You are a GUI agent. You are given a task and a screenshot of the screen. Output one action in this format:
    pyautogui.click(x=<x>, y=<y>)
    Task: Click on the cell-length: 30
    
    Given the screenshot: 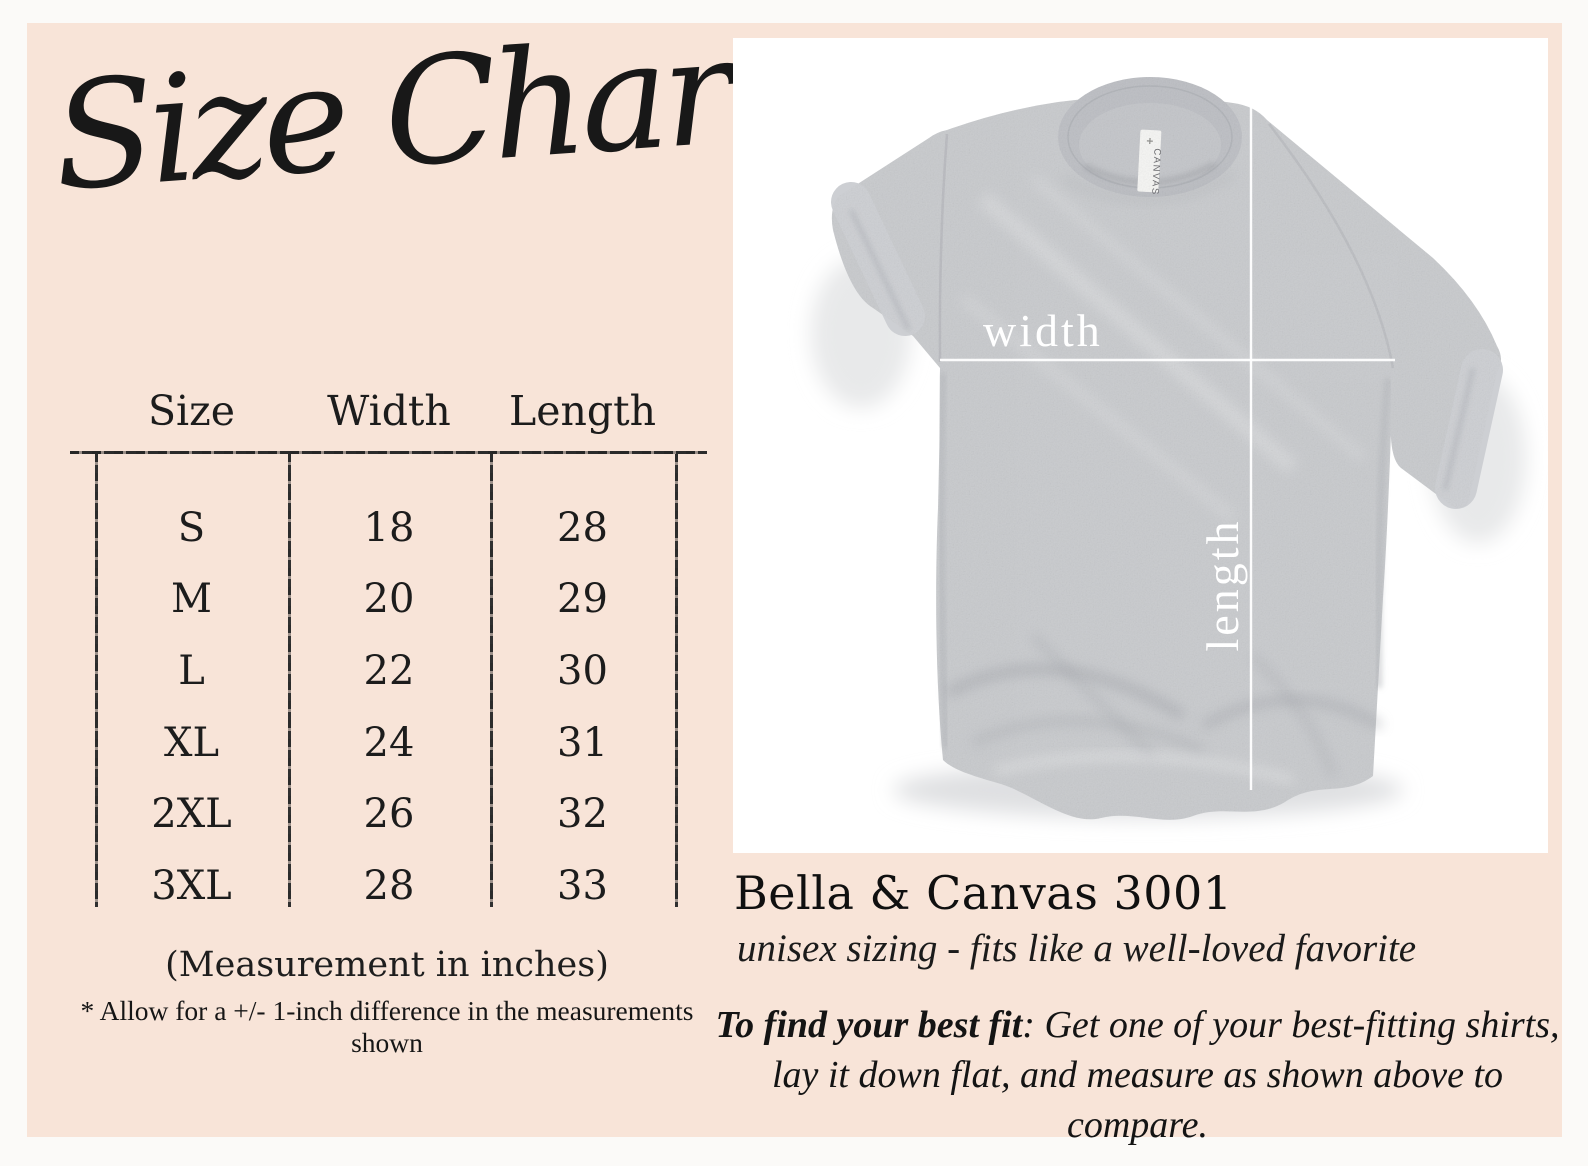 What is the action you would take?
    pyautogui.click(x=582, y=670)
    